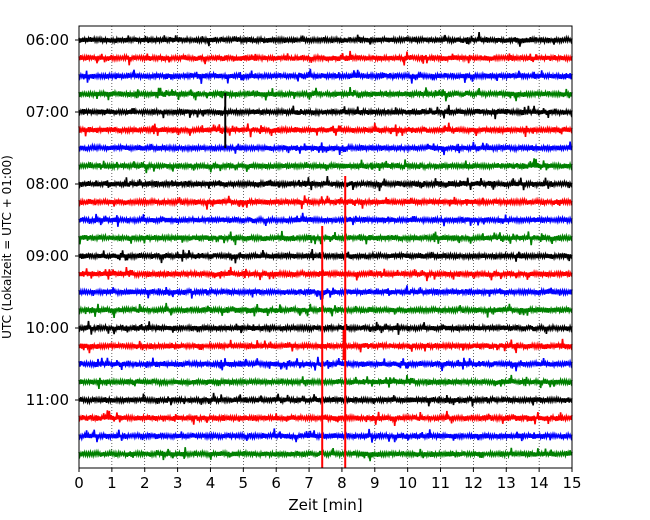  What do you see at coordinates (47, 40) in the screenshot?
I see `y-tick-label-0600: 06:00` at bounding box center [47, 40].